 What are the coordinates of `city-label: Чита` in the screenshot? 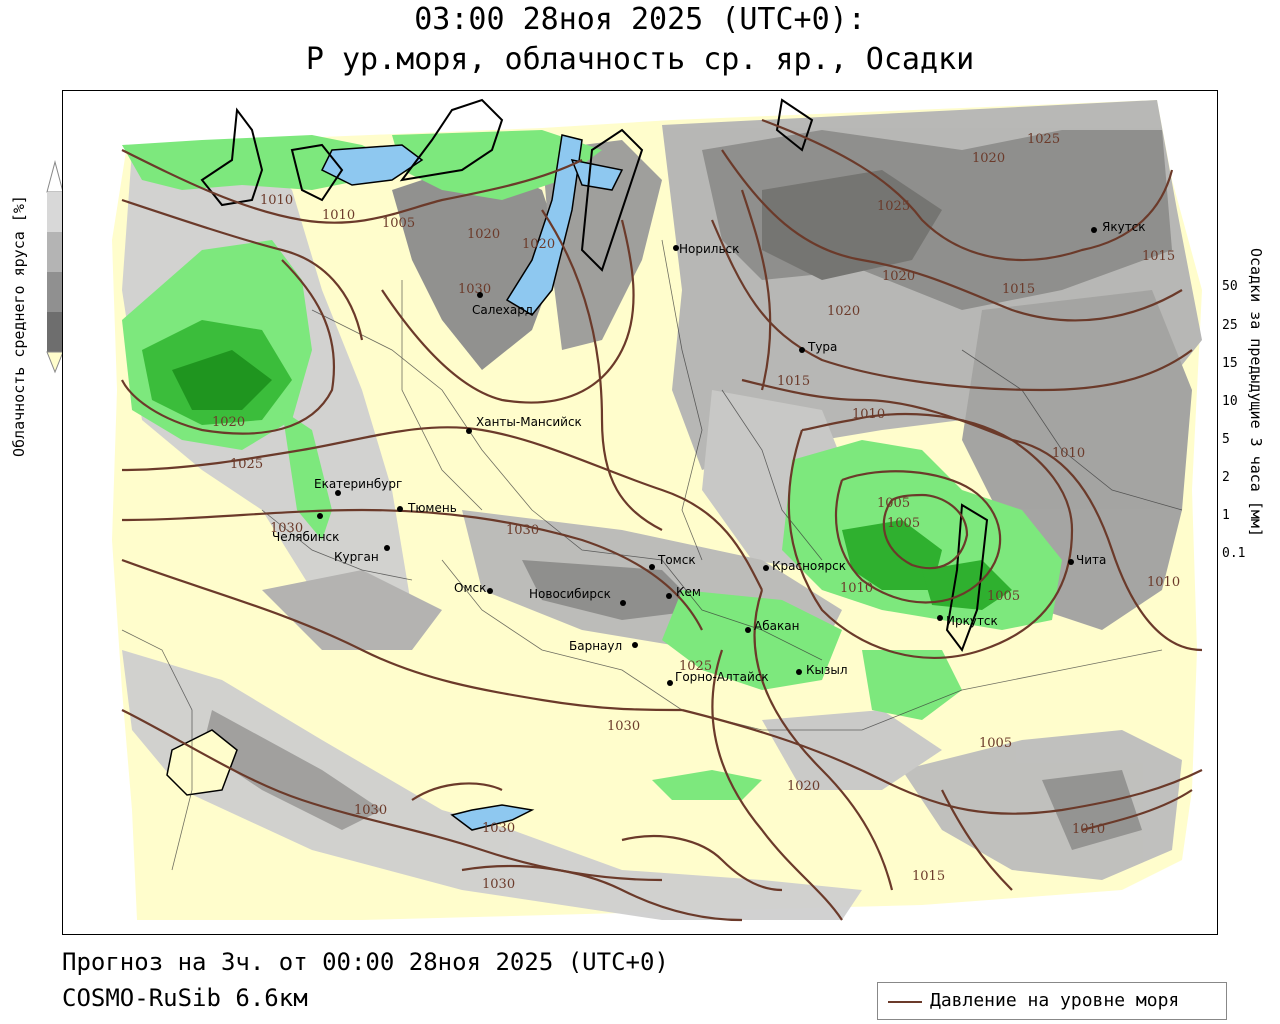 It's located at (1091, 560).